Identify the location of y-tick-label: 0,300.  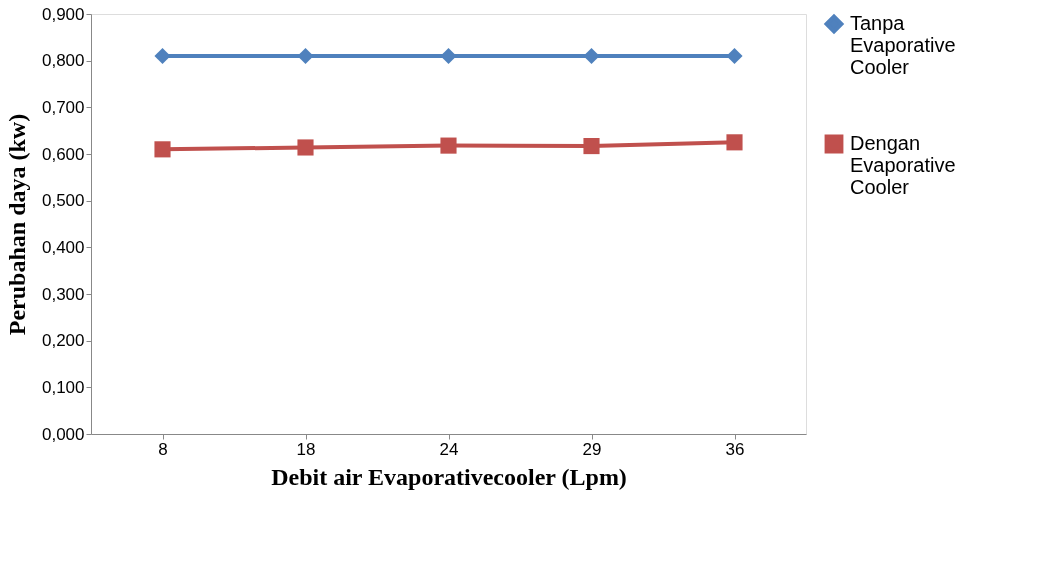
(63, 294).